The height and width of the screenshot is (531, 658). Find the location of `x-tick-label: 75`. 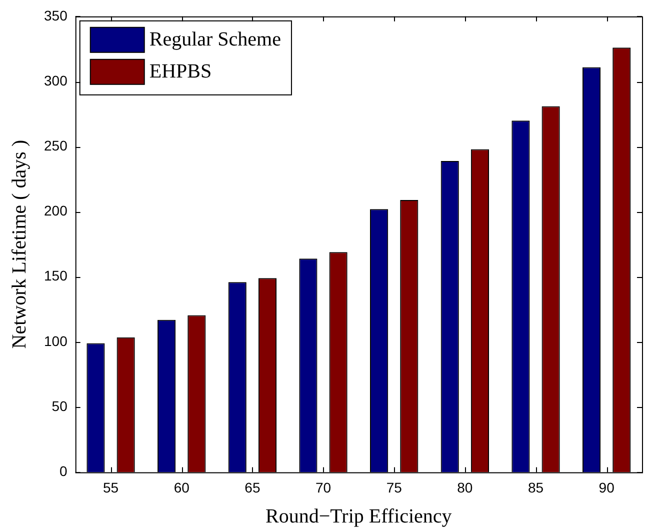

x-tick-label: 75 is located at coordinates (394, 487).